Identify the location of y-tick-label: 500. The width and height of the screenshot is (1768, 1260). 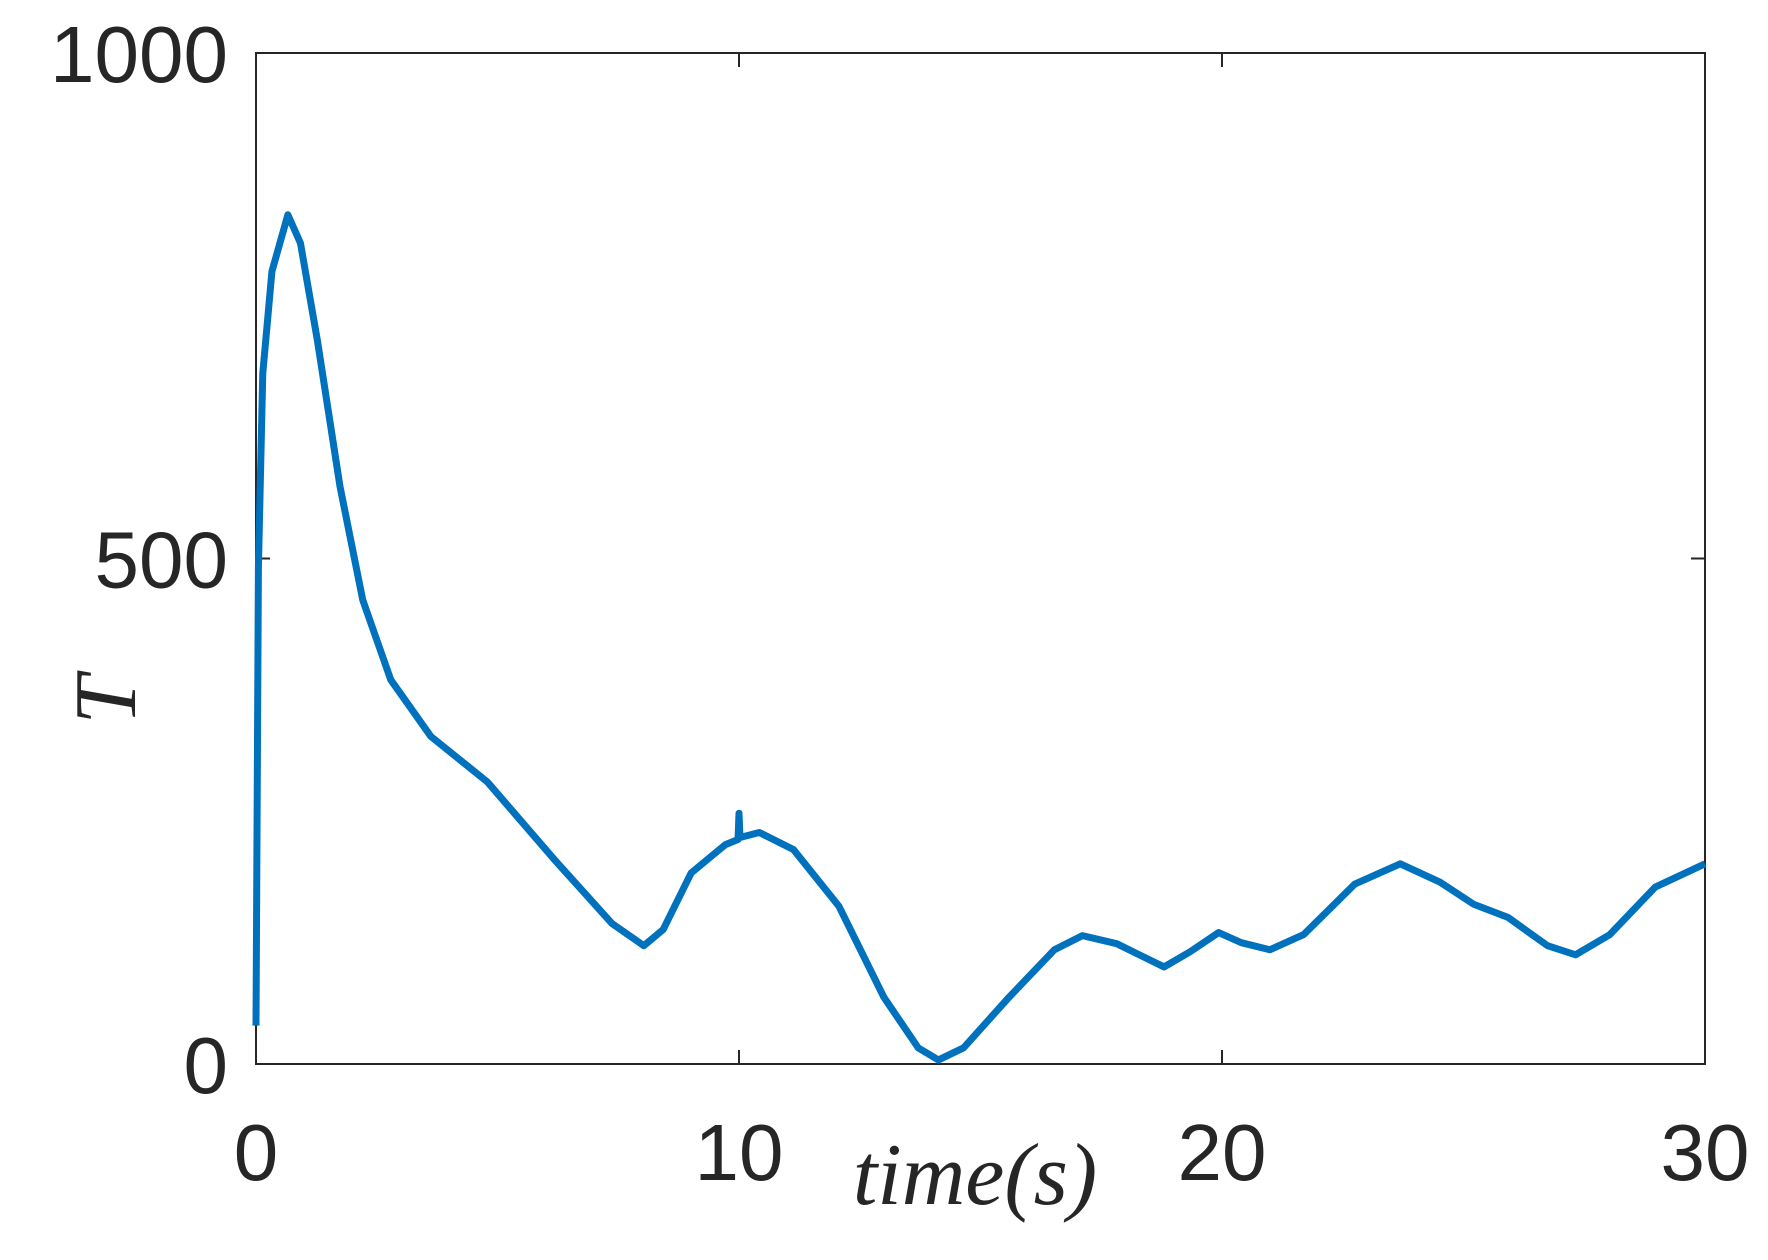
(161, 560).